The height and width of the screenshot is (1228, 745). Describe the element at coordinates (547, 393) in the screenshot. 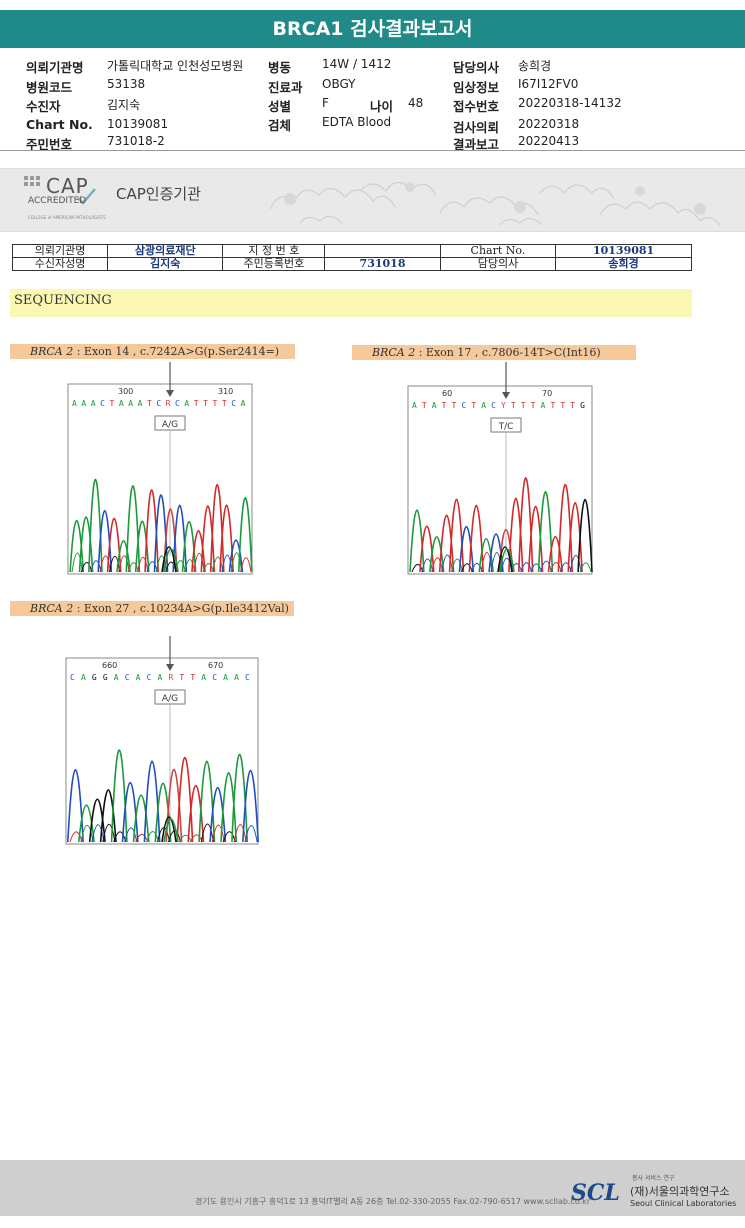

I see `position-right: 70` at that location.